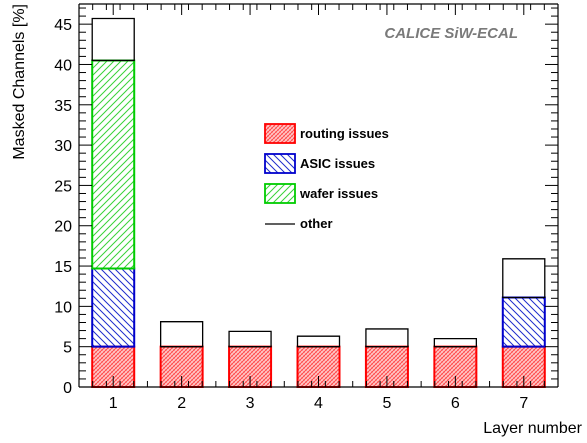 The height and width of the screenshot is (443, 587). I want to click on x-tick-label-4: 4, so click(318, 403).